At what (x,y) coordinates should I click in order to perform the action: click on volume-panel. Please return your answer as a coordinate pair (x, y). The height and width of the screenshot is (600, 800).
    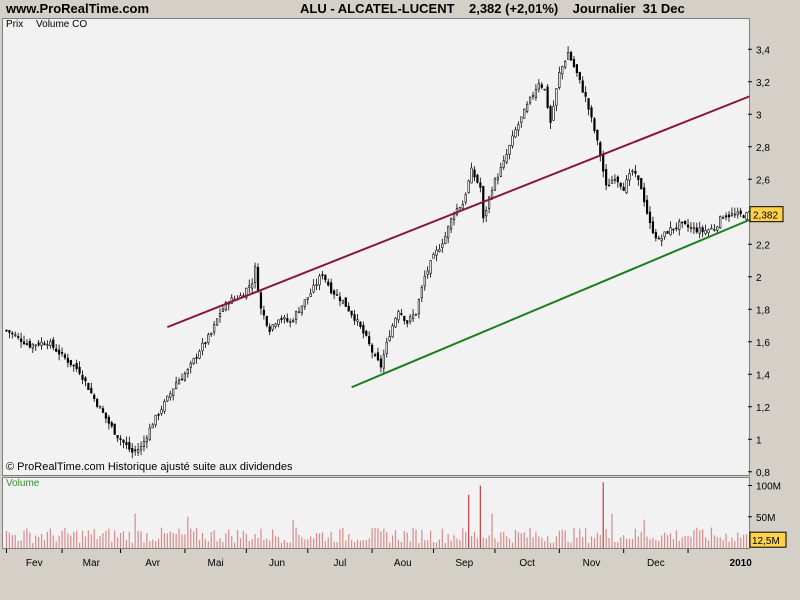
    Looking at the image, I should click on (376, 513).